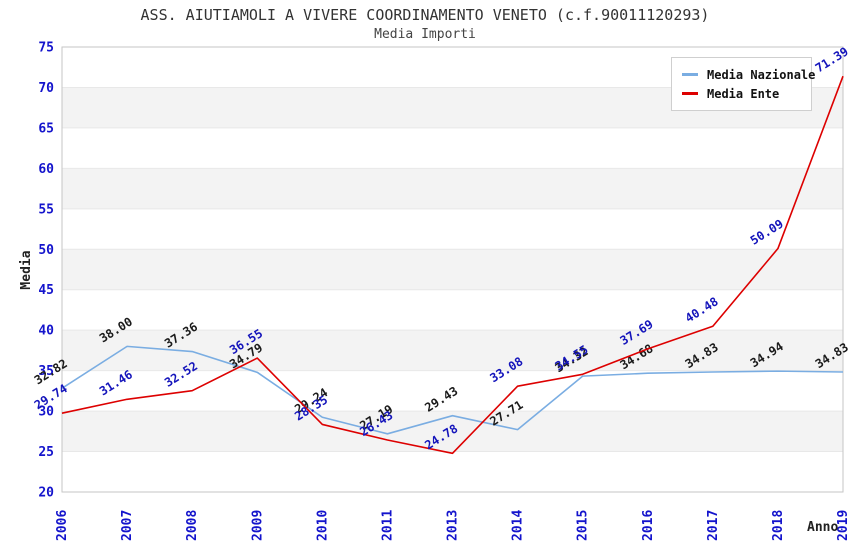 The height and width of the screenshot is (550, 850). What do you see at coordinates (46, 48) in the screenshot?
I see `y-tick-label: 75` at bounding box center [46, 48].